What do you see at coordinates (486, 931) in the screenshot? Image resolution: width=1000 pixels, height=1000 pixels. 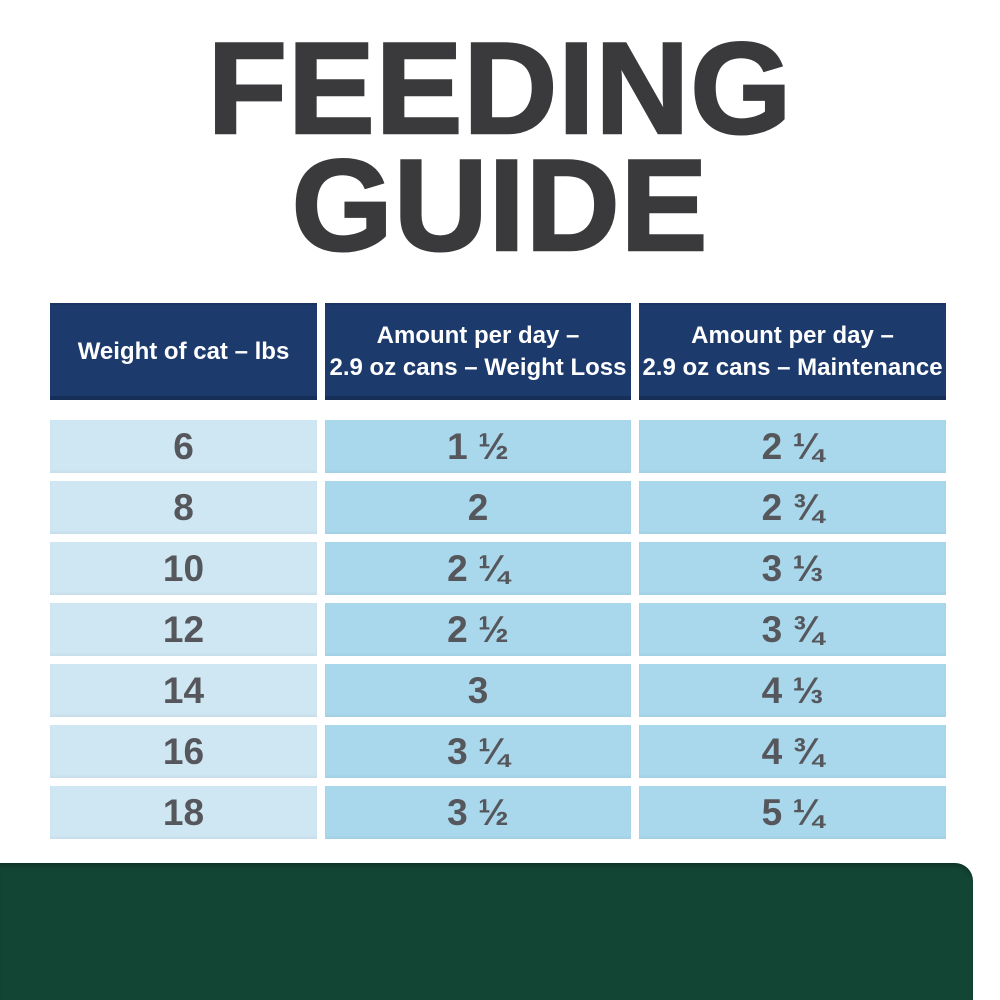 I see `green-footer-bar` at bounding box center [486, 931].